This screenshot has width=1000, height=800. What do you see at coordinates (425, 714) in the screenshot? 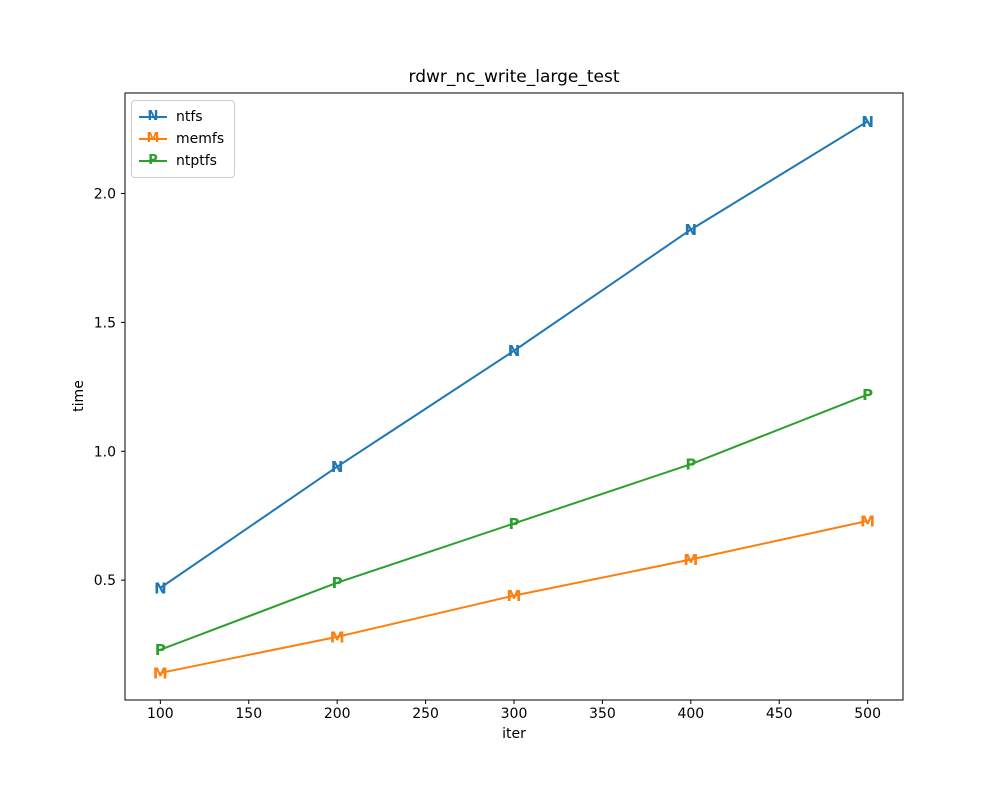
I see `x-tick-label: 250` at bounding box center [425, 714].